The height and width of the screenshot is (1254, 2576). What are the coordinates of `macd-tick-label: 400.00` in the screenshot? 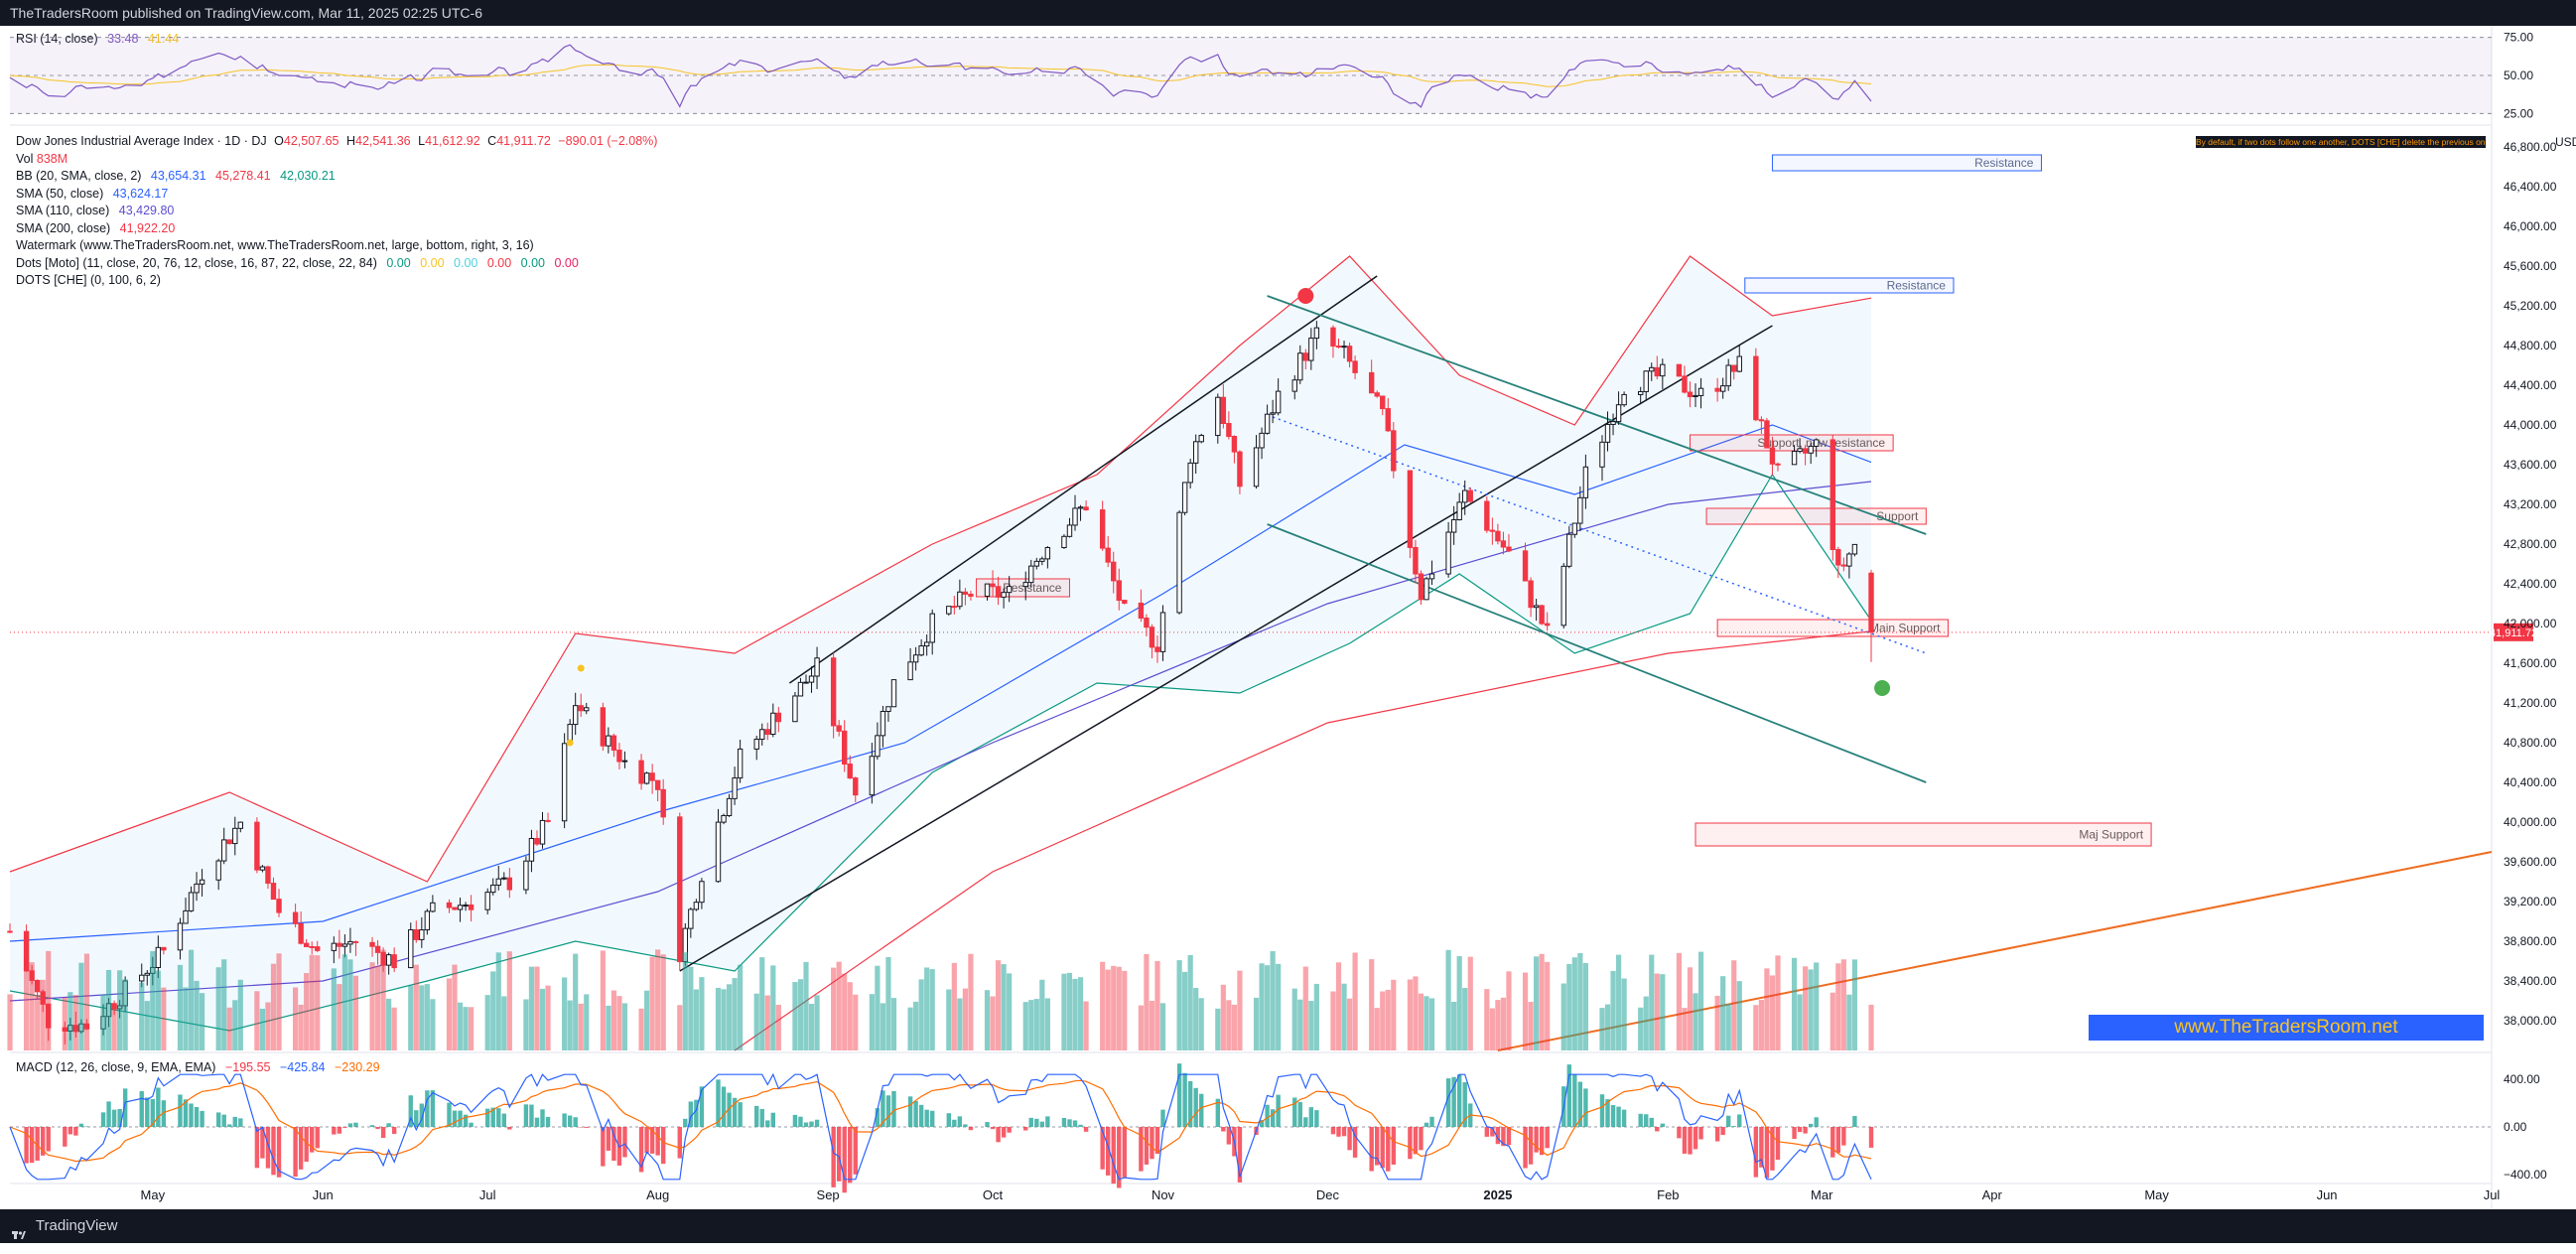 It's located at (2522, 1079).